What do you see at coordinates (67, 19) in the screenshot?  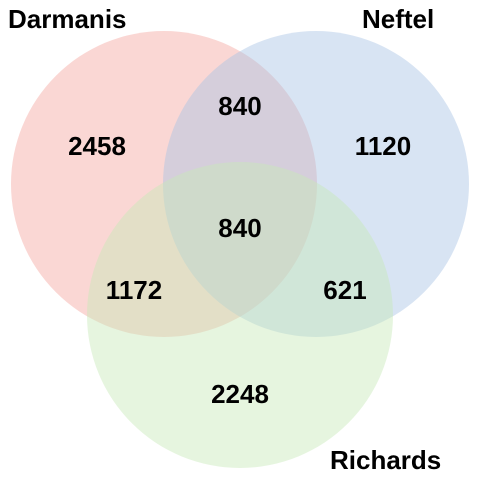 I see `darmanis-label: Darmanis` at bounding box center [67, 19].